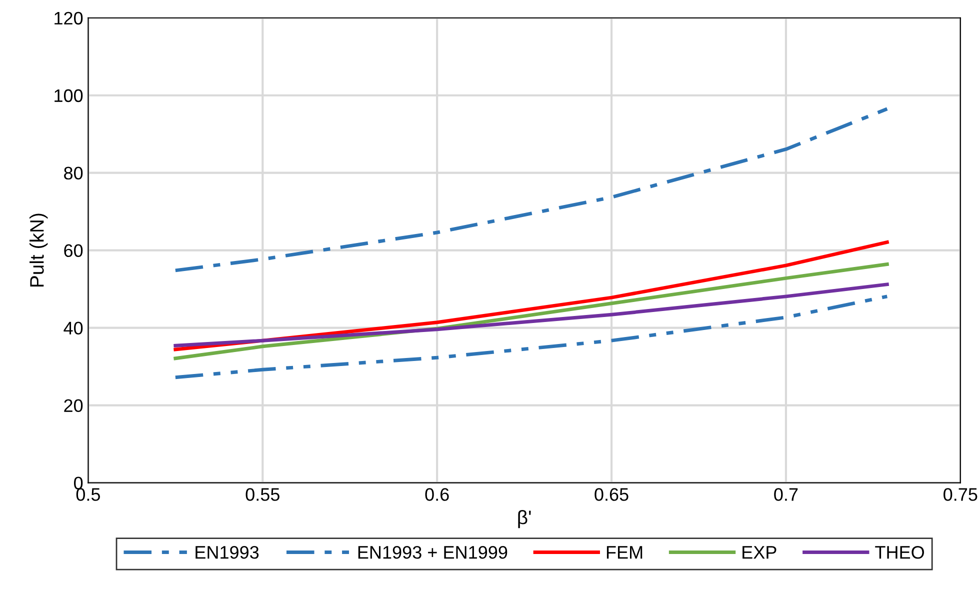 The width and height of the screenshot is (980, 596). What do you see at coordinates (961, 494) in the screenshot?
I see `x-tick-label: 0.75` at bounding box center [961, 494].